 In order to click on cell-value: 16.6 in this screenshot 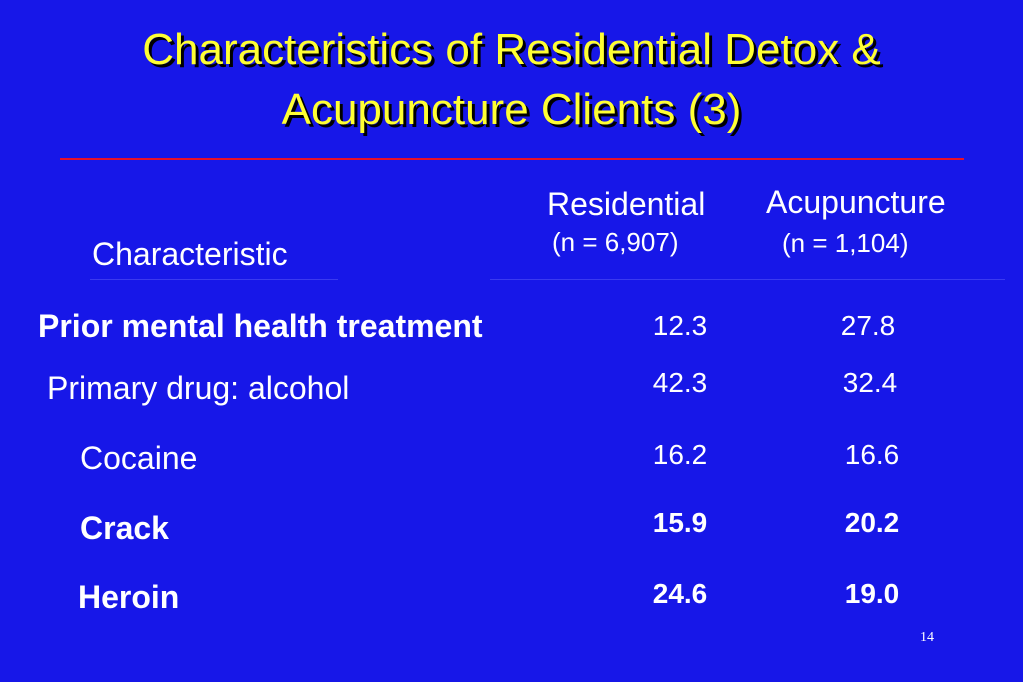, I will do `click(872, 454)`.